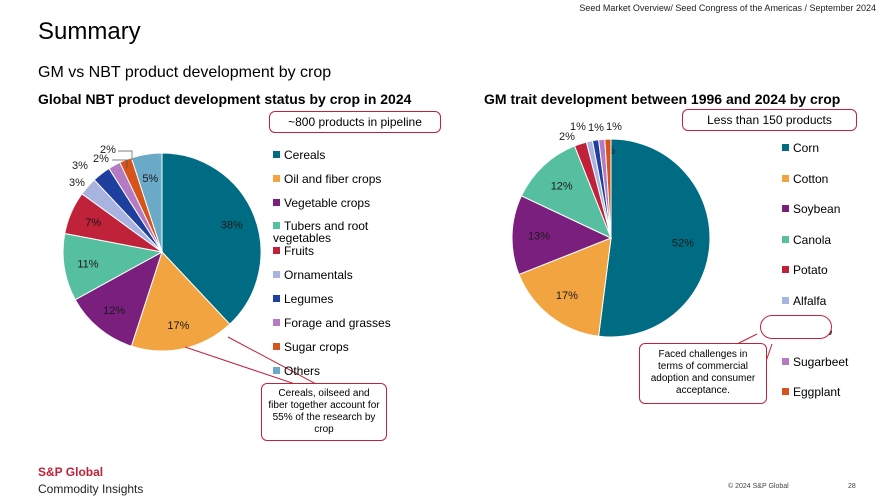 Image resolution: width=891 pixels, height=502 pixels. I want to click on legend-label: Legumes, so click(309, 299).